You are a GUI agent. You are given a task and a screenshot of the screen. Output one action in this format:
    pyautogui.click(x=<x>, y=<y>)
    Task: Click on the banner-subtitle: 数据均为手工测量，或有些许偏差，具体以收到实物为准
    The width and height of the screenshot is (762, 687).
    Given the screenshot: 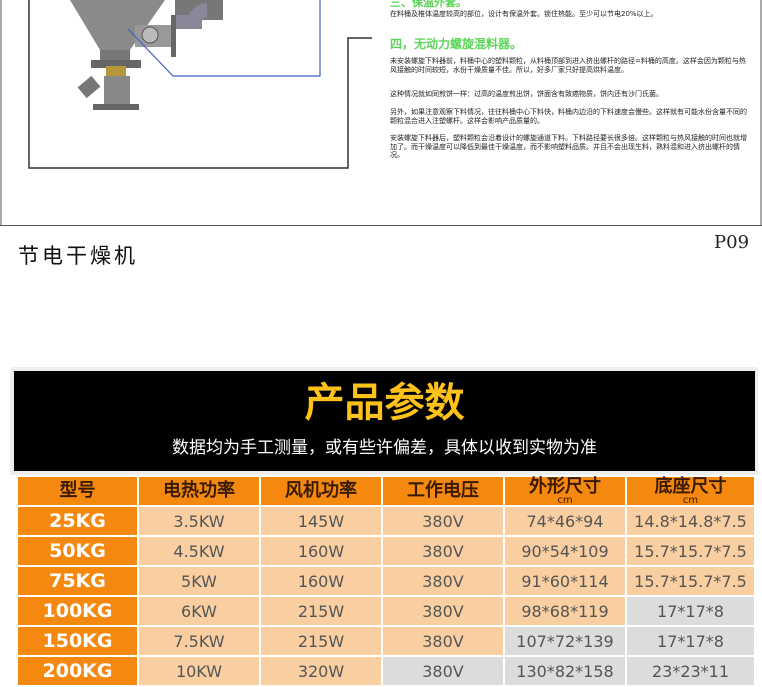 What is the action you would take?
    pyautogui.click(x=384, y=448)
    